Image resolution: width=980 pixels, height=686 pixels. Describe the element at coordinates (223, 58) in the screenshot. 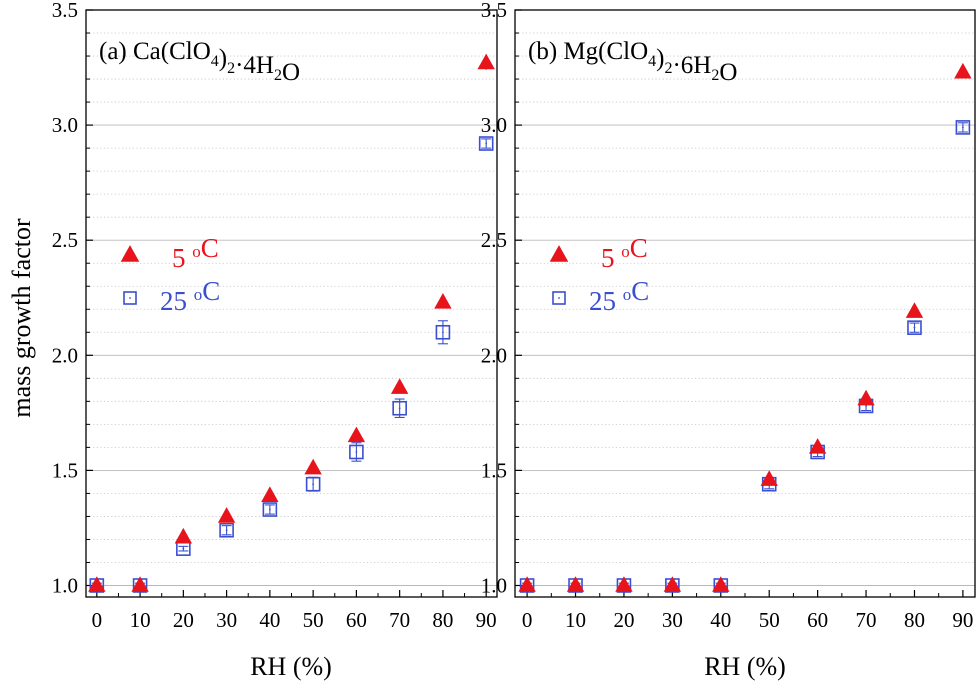

I see `title-text: )` at that location.